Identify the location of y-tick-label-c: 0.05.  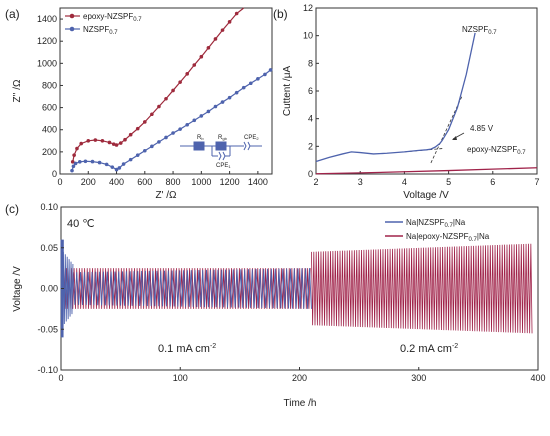
(49, 248).